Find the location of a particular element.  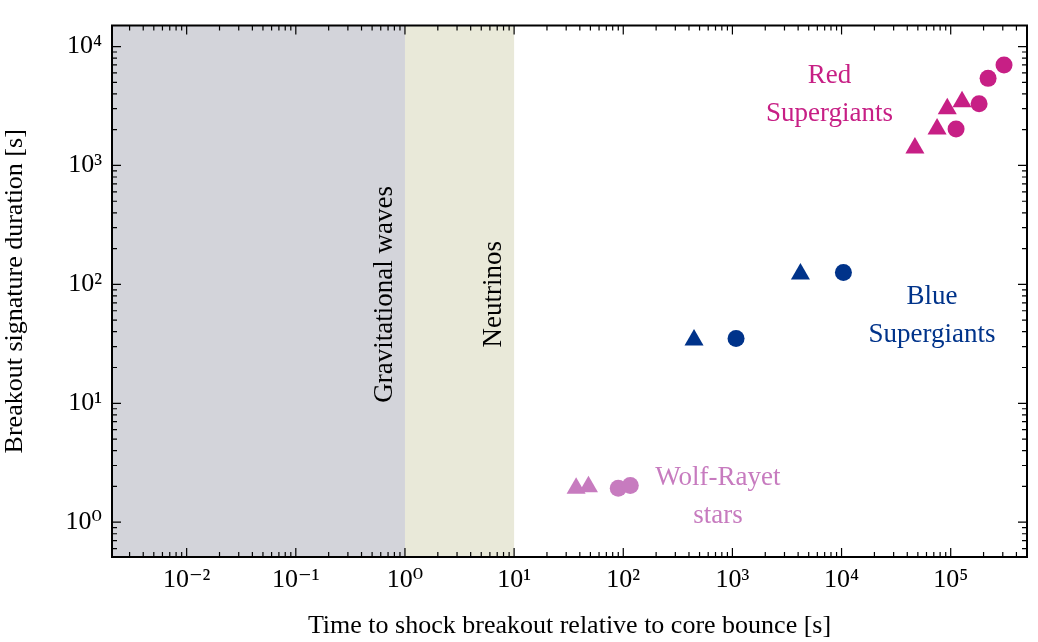

x-tick-label: 10⁻² is located at coordinates (186, 579).